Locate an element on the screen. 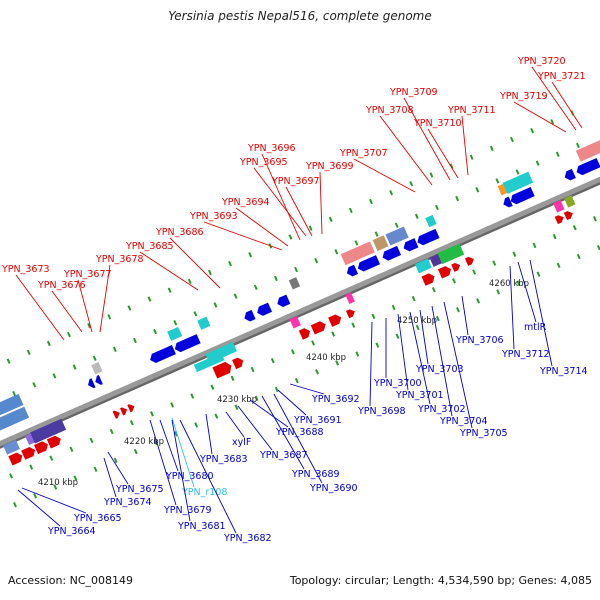  gene-label: YPN_3680 is located at coordinates (189, 476).